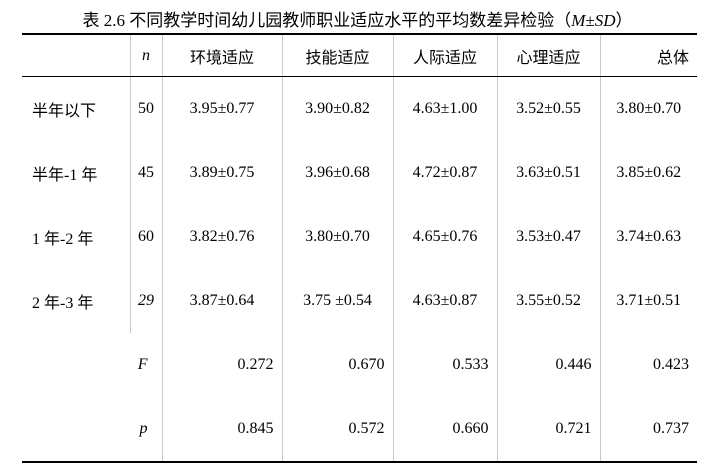 Image resolution: width=715 pixels, height=463 pixels. I want to click on value-cell: 3.74±0.63, so click(648, 237).